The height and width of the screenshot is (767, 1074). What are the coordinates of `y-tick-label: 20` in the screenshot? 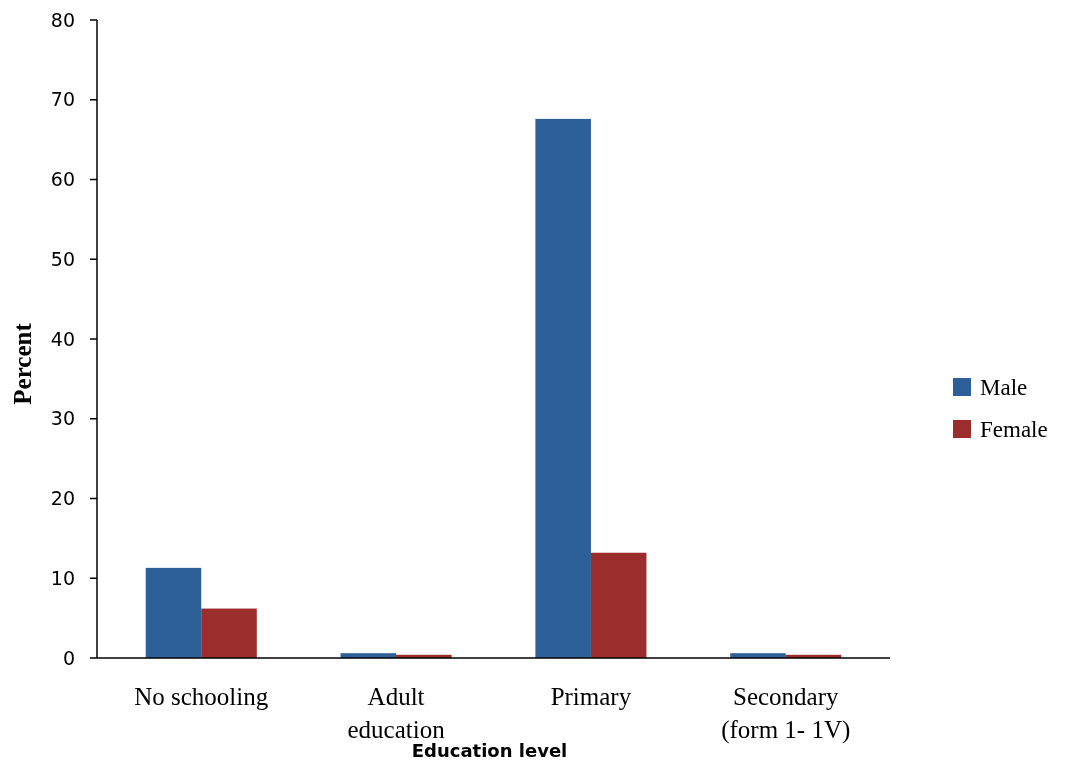 It's located at (62, 498).